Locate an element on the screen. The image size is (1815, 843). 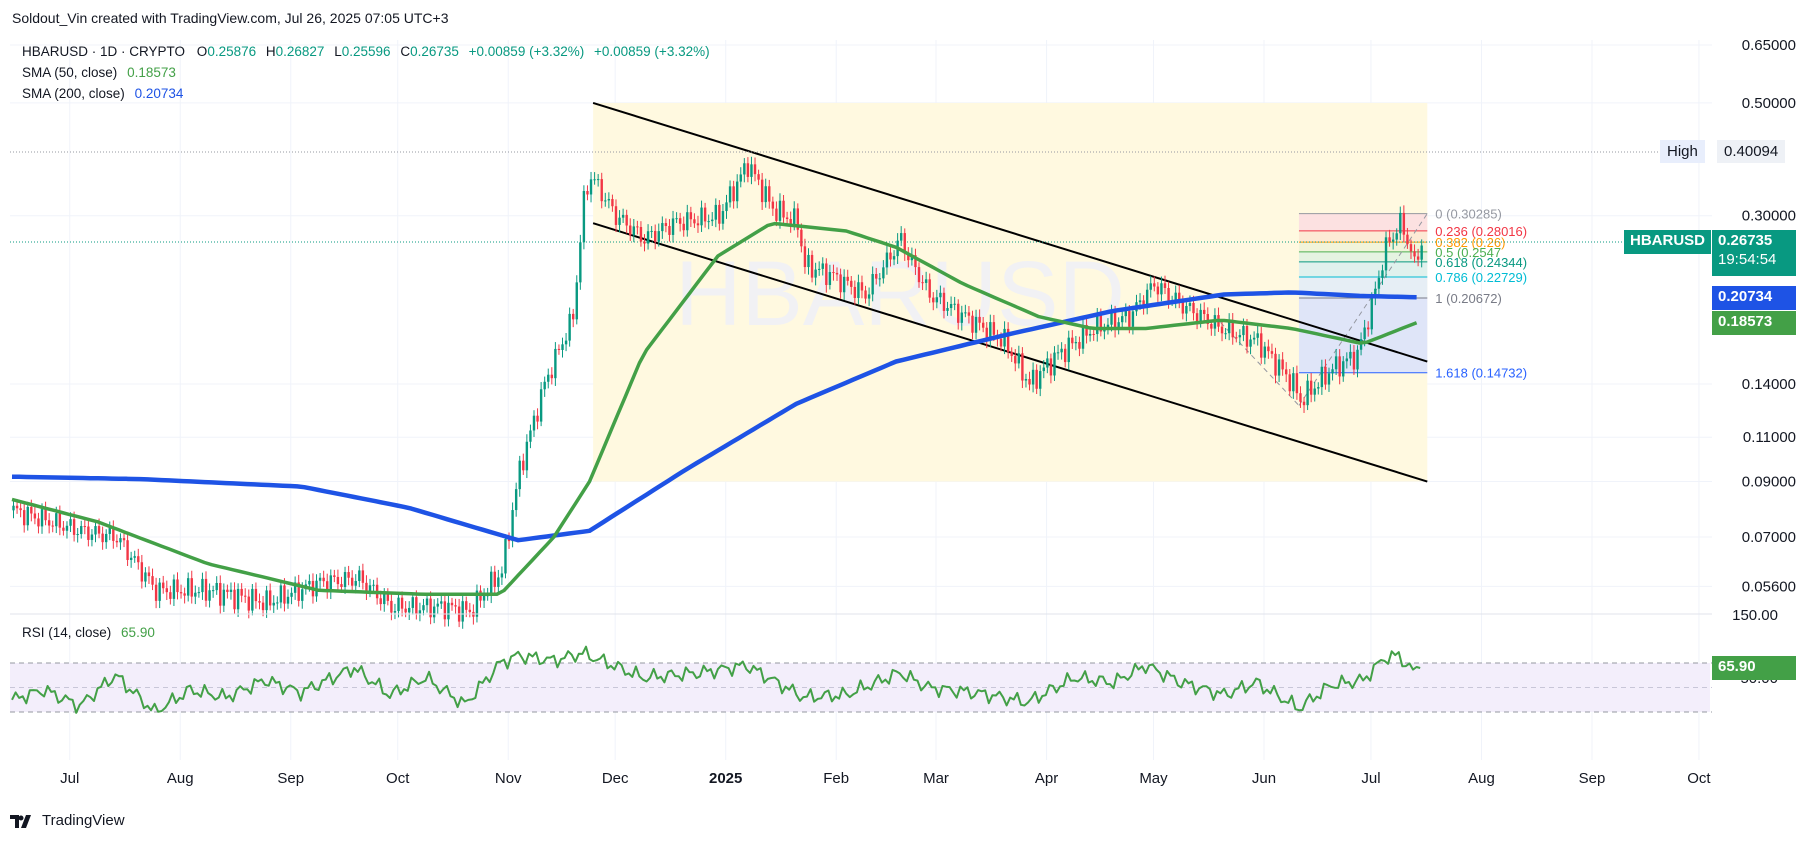
sma50-legend: SMA (50, close) 0.18573 is located at coordinates (99, 72).